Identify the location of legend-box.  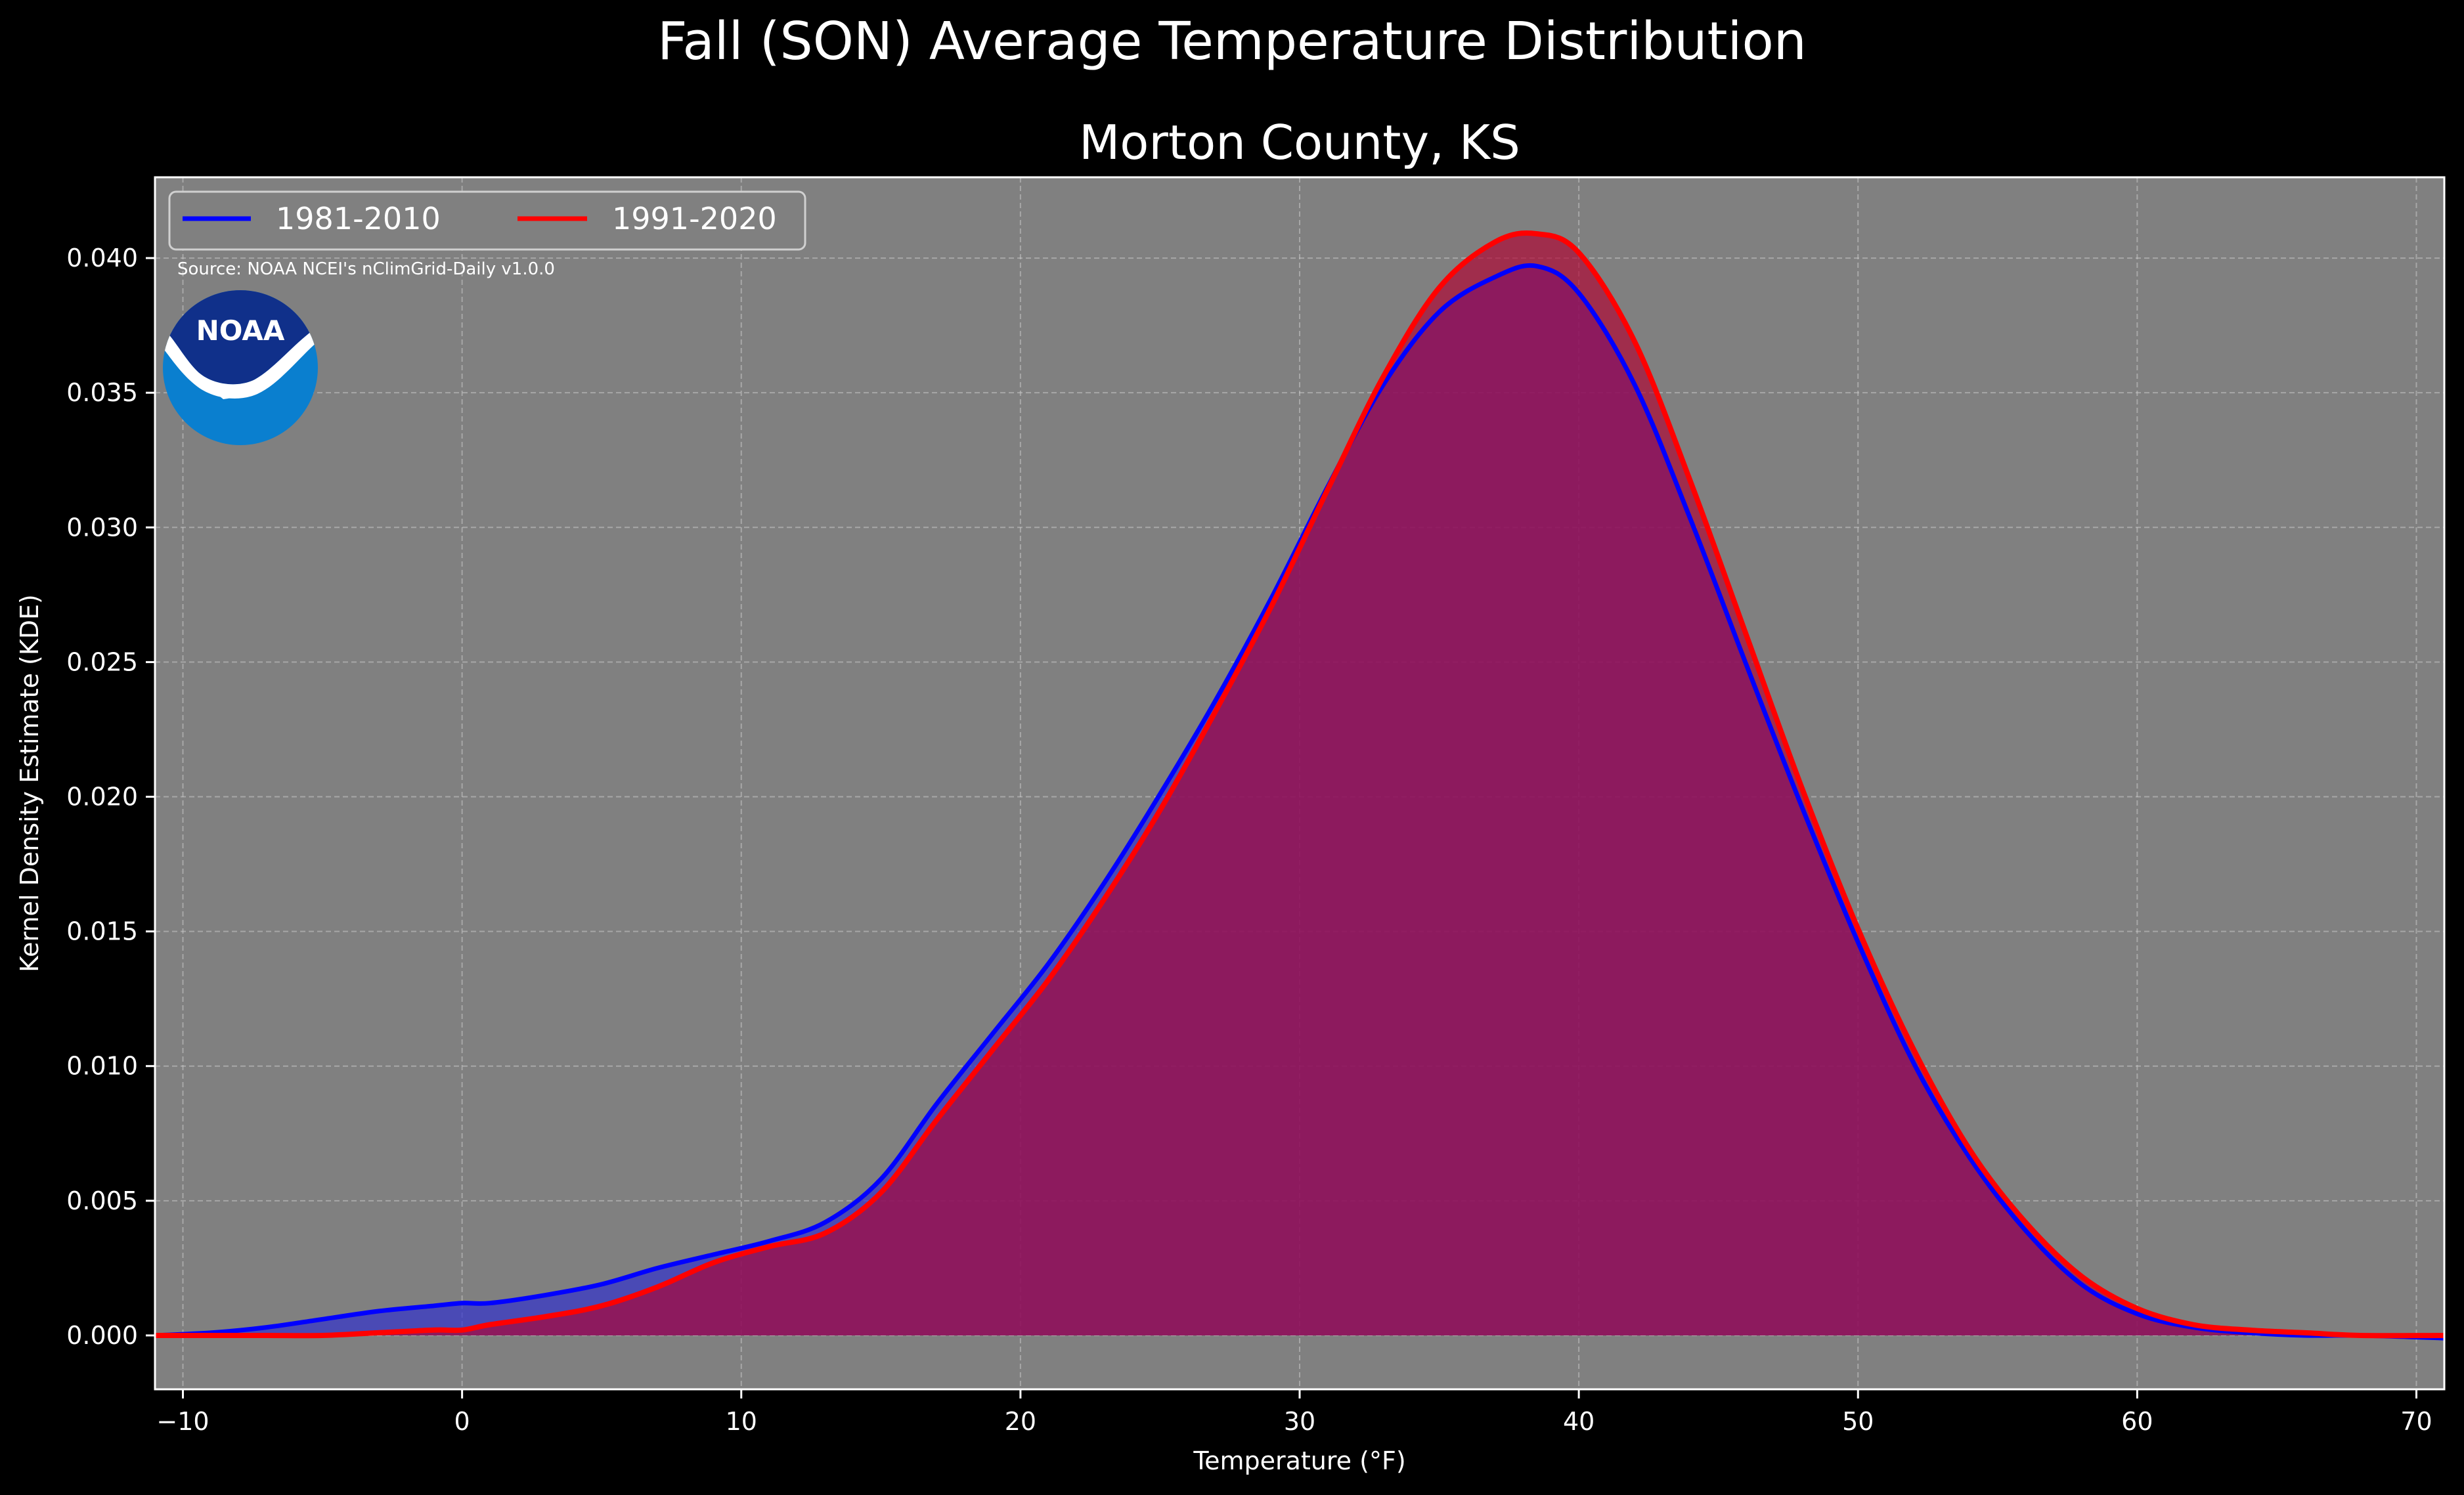
(487, 220).